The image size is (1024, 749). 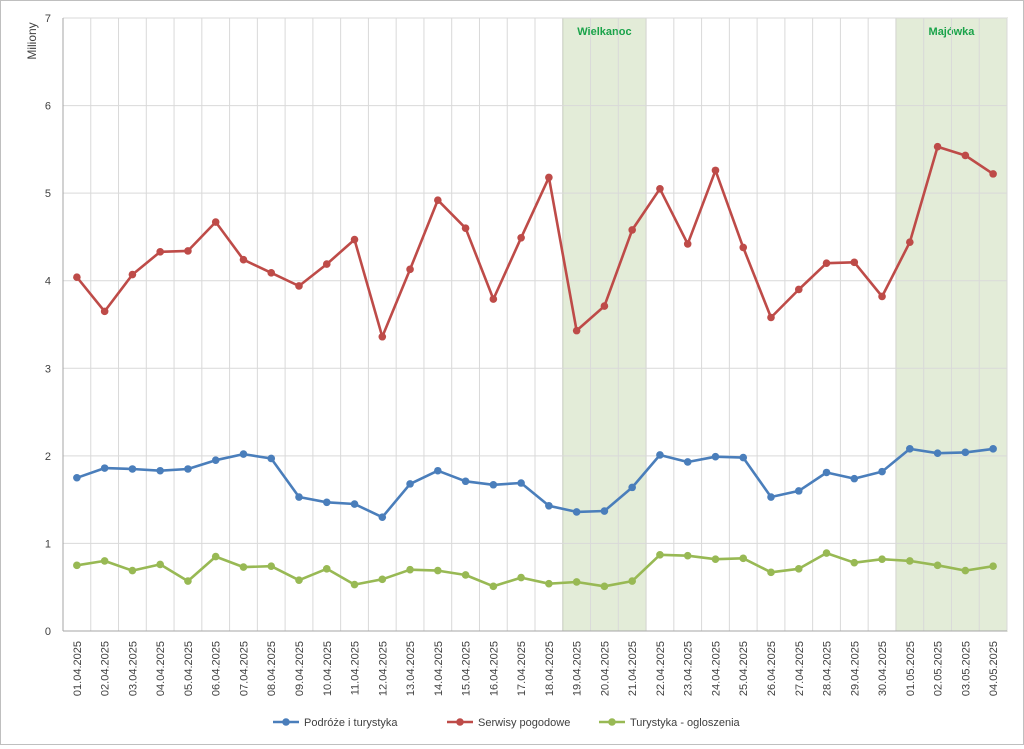 I want to click on x-tick-label: 22.04.2025, so click(x=661, y=668).